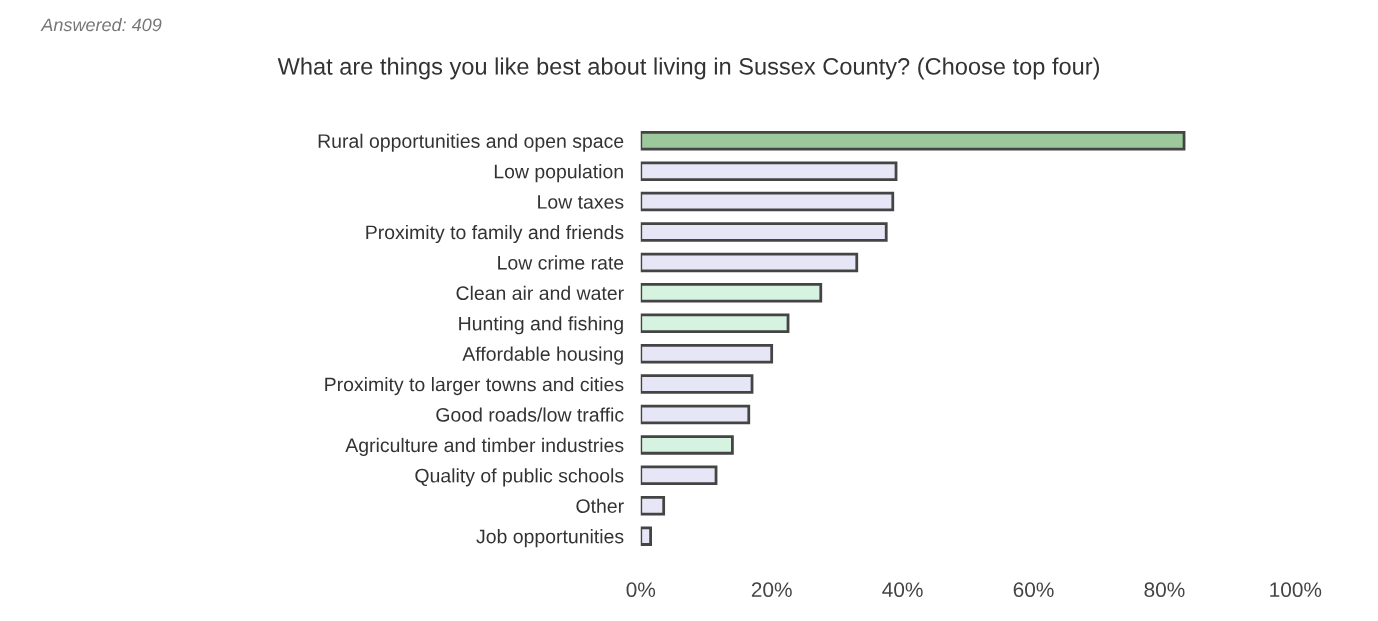 Image resolution: width=1378 pixels, height=621 pixels. Describe the element at coordinates (495, 234) in the screenshot. I see `y-tick-label: Proximity to family and friends` at that location.